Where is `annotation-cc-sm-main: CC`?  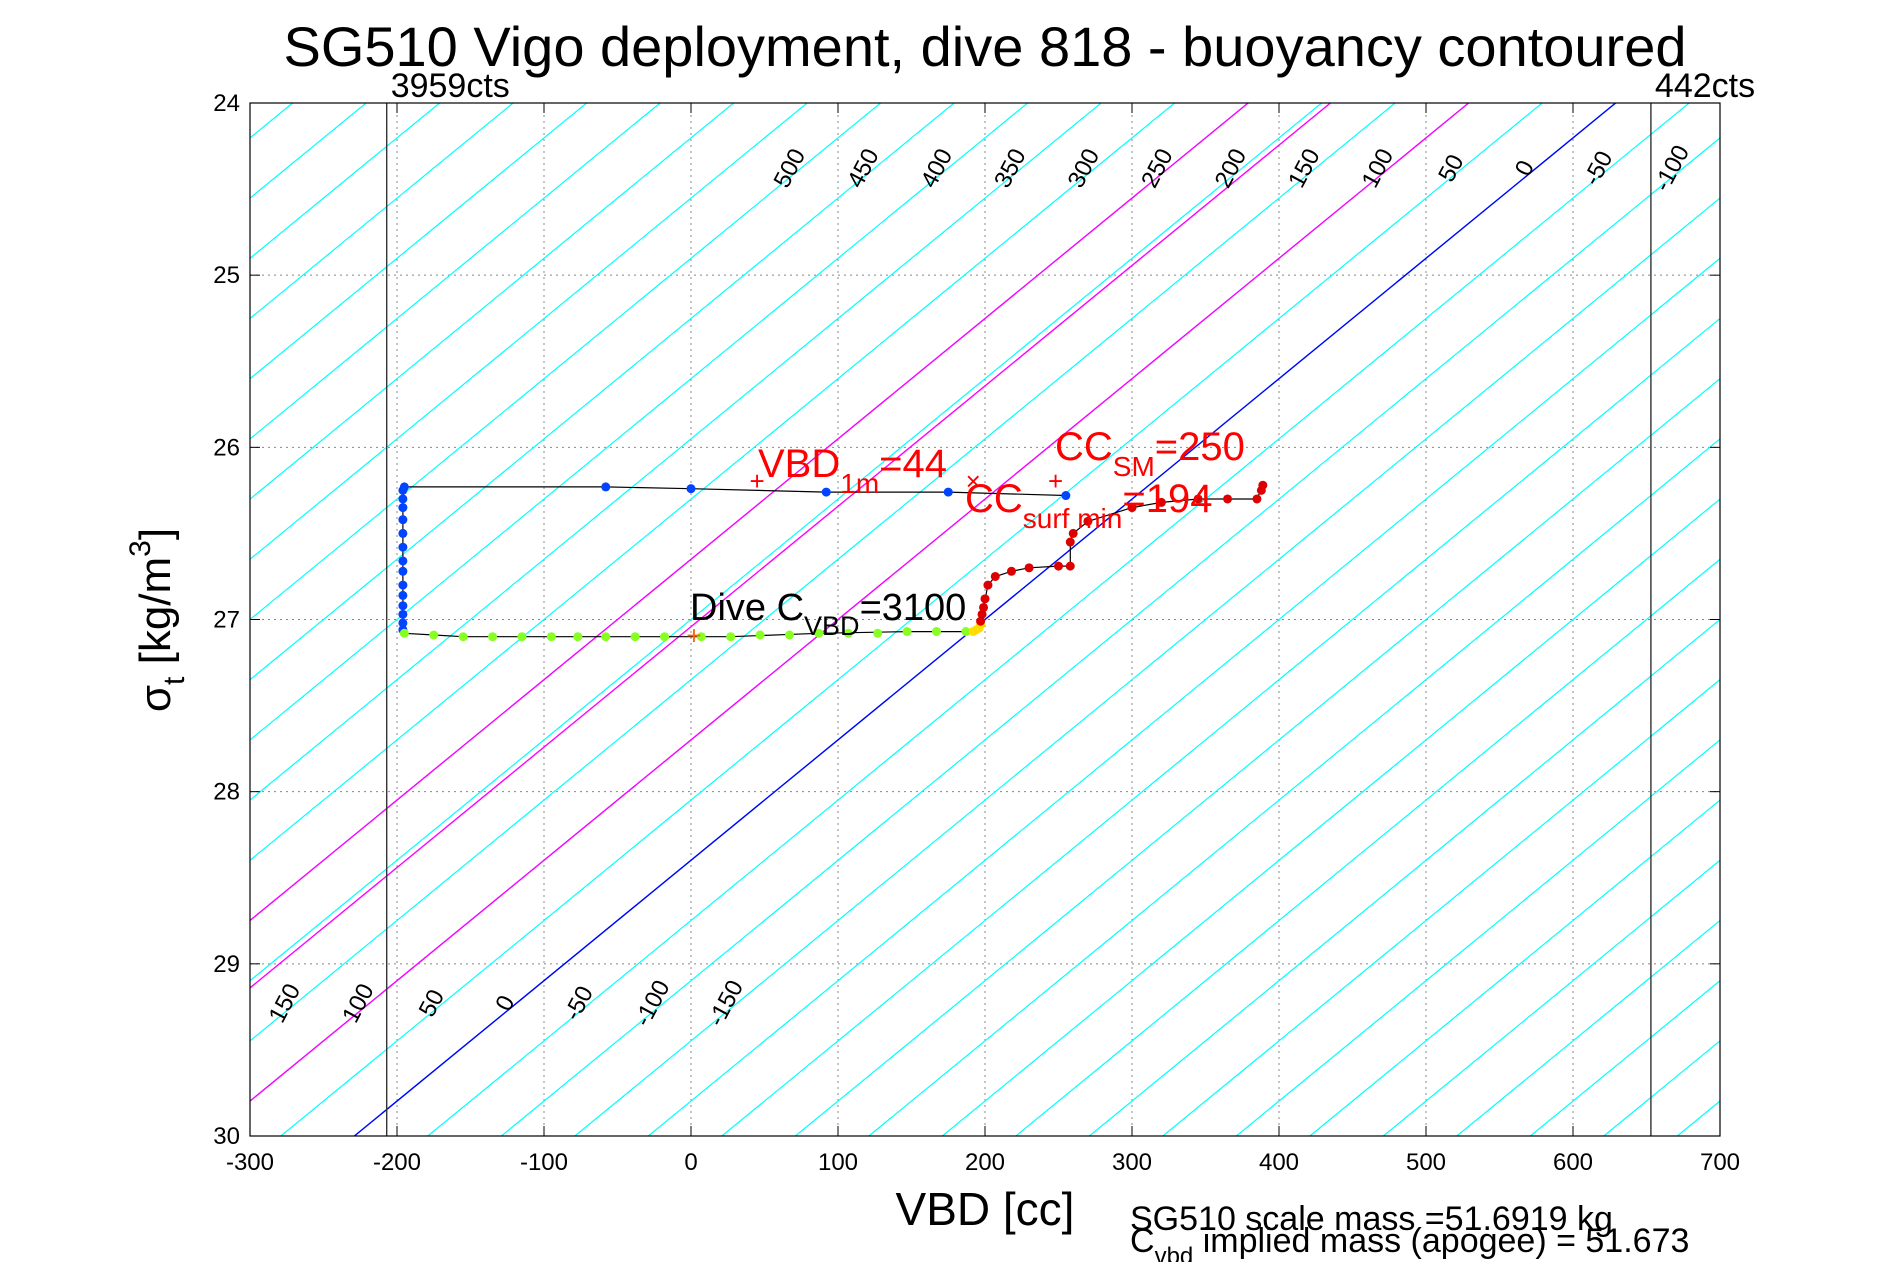 annotation-cc-sm-main: CC is located at coordinates (1084, 447).